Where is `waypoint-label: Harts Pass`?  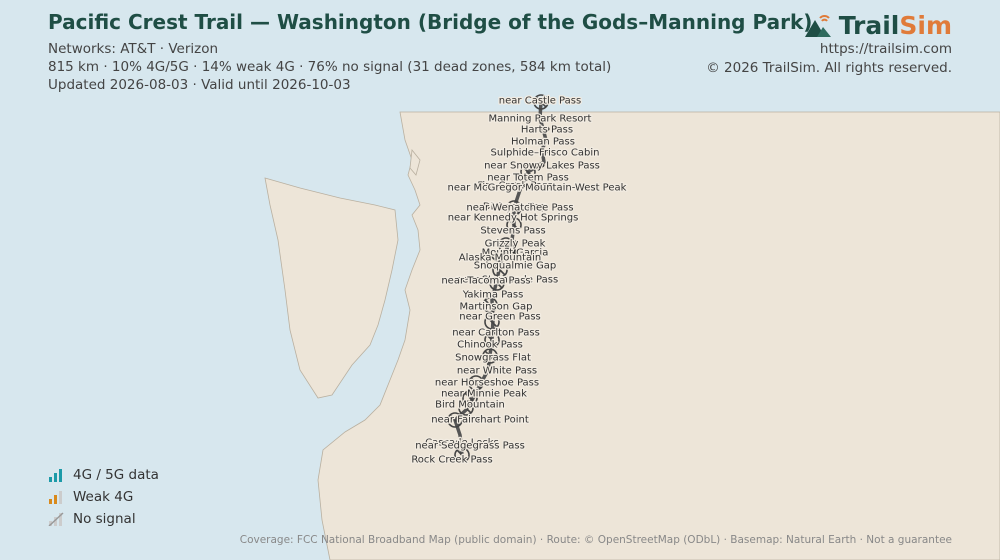 waypoint-label: Harts Pass is located at coordinates (547, 130).